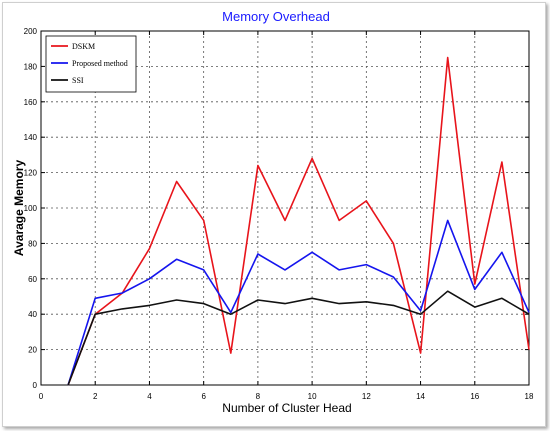  I want to click on x-tick-label: 2, so click(95, 396).